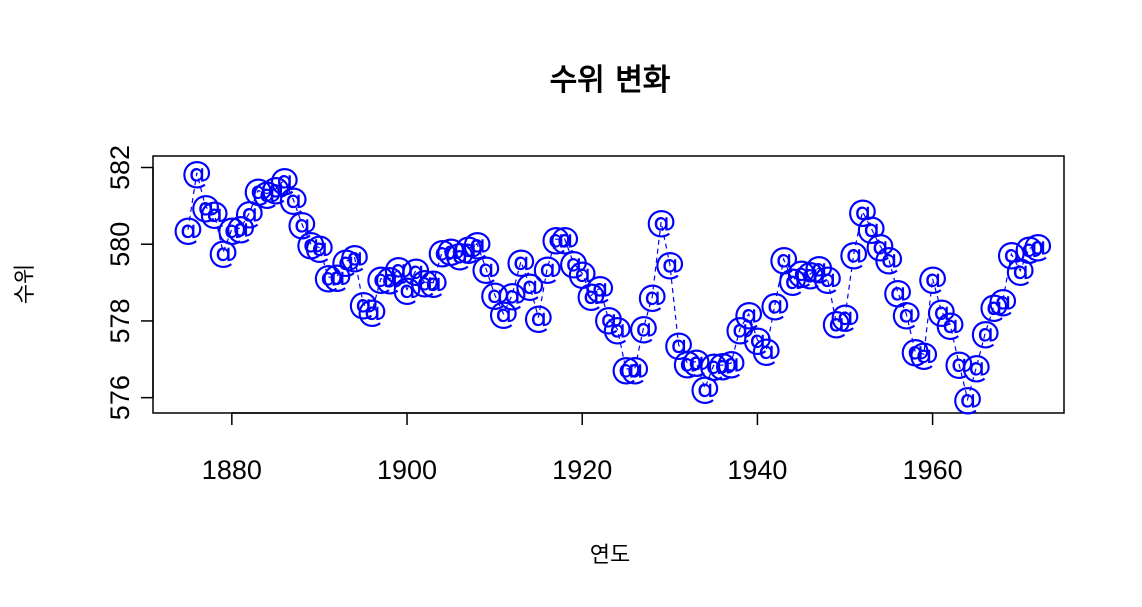 The width and height of the screenshot is (1142, 607). Describe the element at coordinates (757, 470) in the screenshot. I see `x-tick-label: 1940` at that location.